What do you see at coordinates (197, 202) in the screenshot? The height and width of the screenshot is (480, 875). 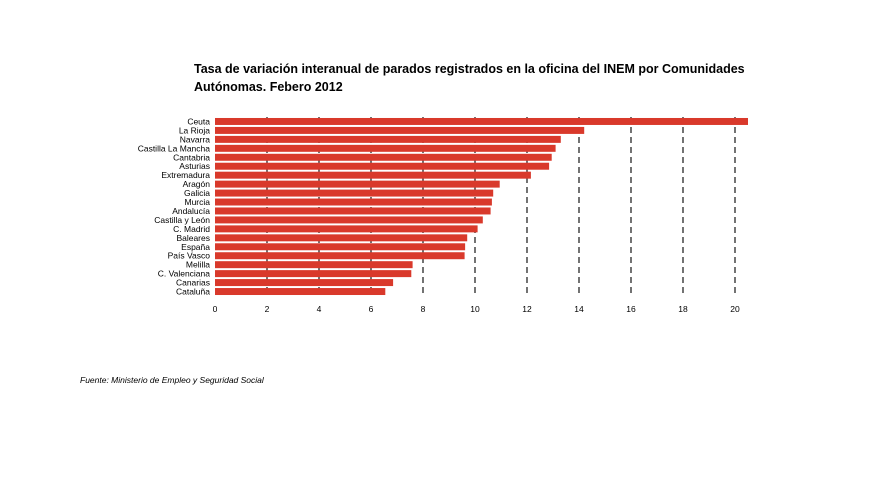 I see `category-label: Murcia` at bounding box center [197, 202].